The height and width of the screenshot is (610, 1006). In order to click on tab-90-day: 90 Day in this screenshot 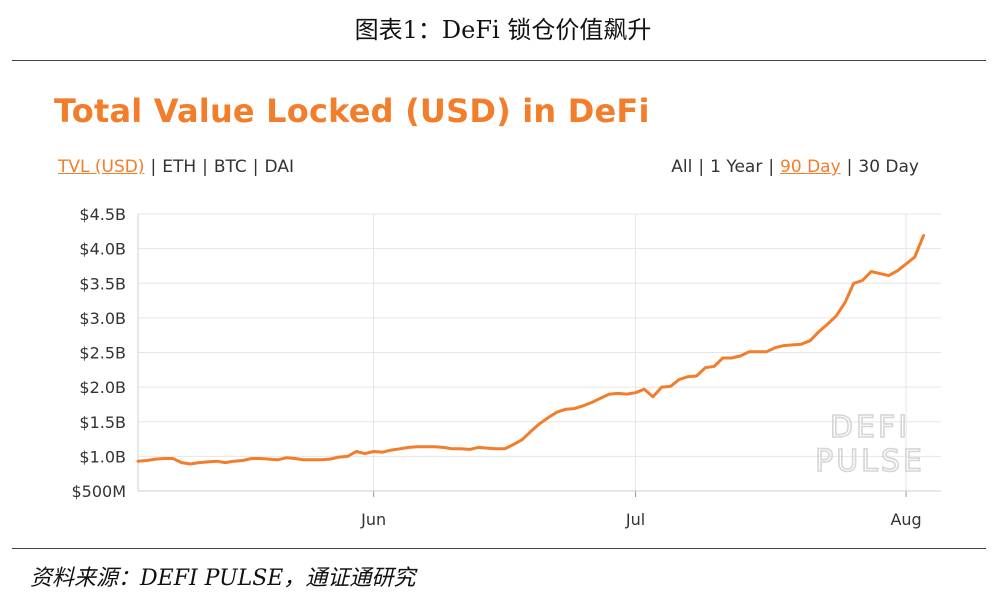, I will do `click(810, 167)`.